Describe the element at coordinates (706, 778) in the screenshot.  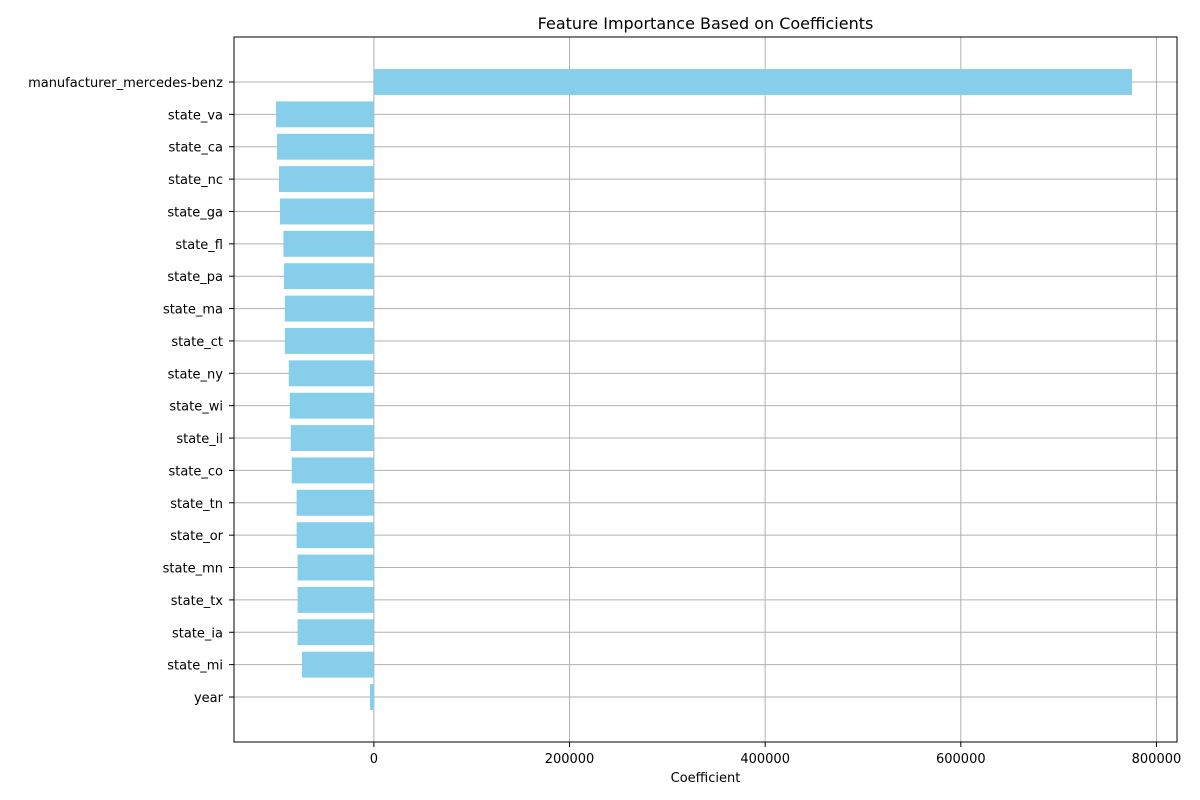
I see `x-axis-label: Coefficient` at that location.